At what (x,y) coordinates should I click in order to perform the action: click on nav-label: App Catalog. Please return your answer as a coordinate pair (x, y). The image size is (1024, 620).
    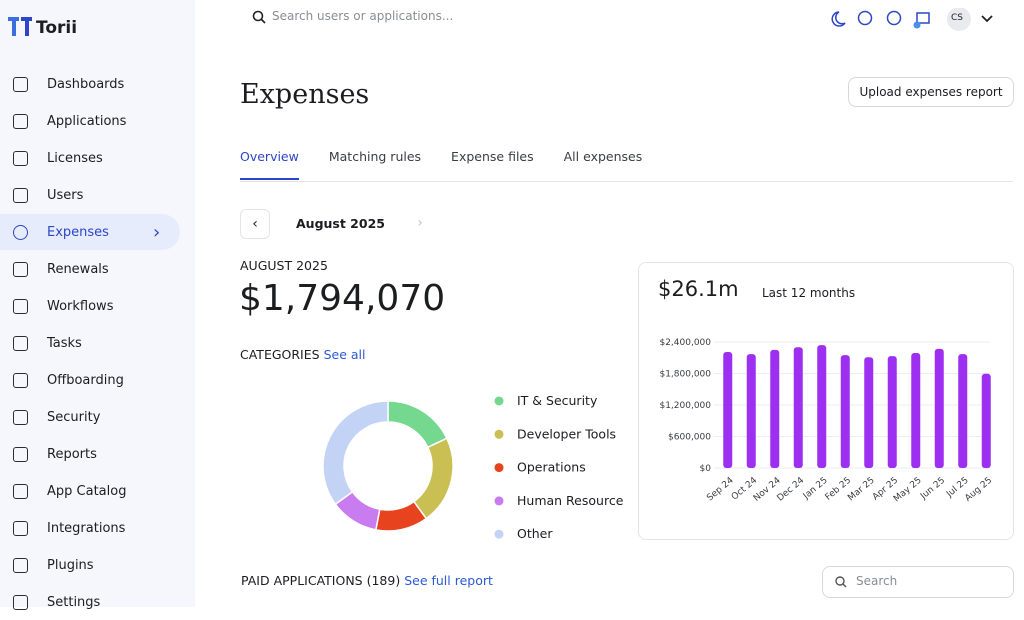
    Looking at the image, I should click on (87, 491).